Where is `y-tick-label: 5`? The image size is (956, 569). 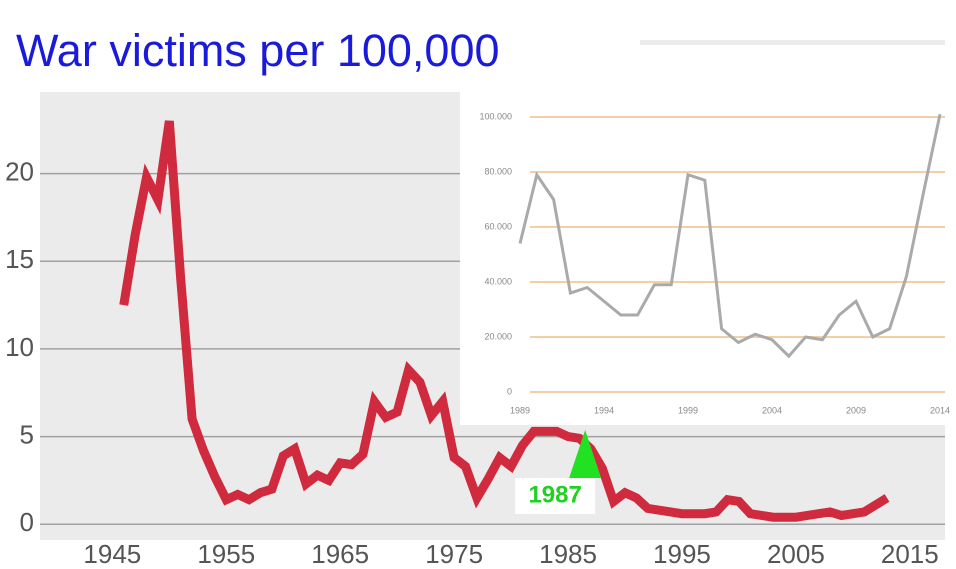
y-tick-label: 5 is located at coordinates (27, 434).